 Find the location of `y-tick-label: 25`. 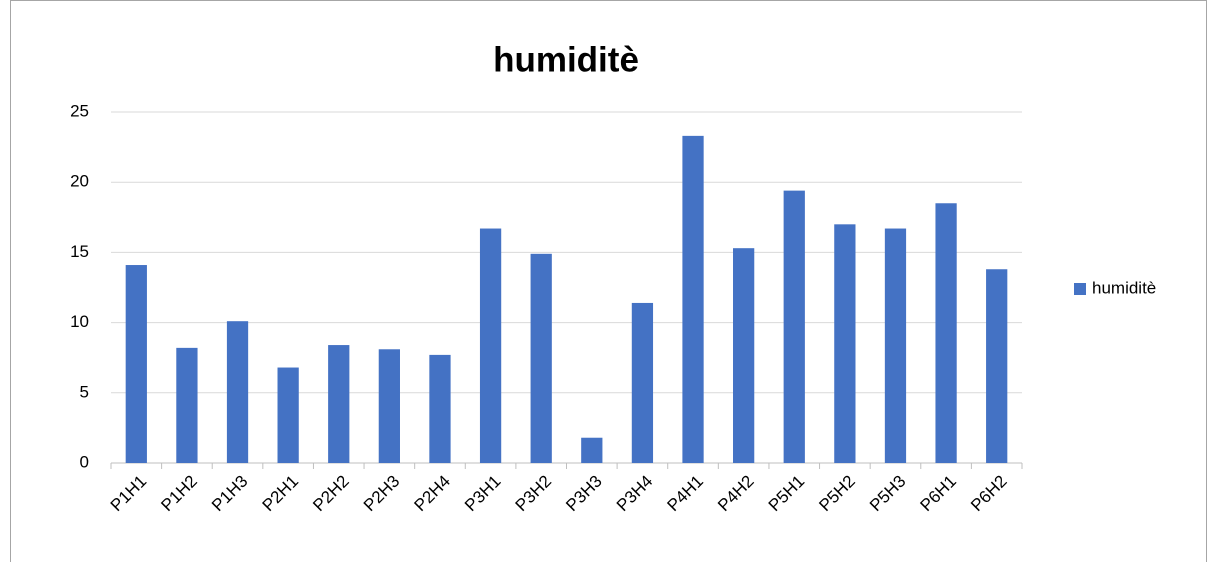

y-tick-label: 25 is located at coordinates (79, 110).